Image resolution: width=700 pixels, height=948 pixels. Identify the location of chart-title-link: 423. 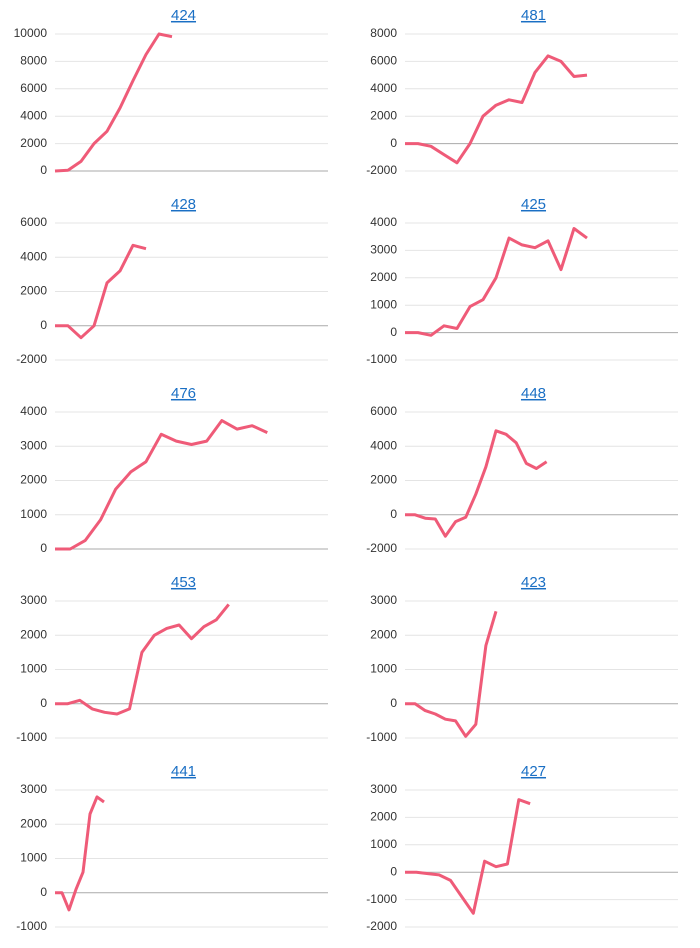
(533, 582).